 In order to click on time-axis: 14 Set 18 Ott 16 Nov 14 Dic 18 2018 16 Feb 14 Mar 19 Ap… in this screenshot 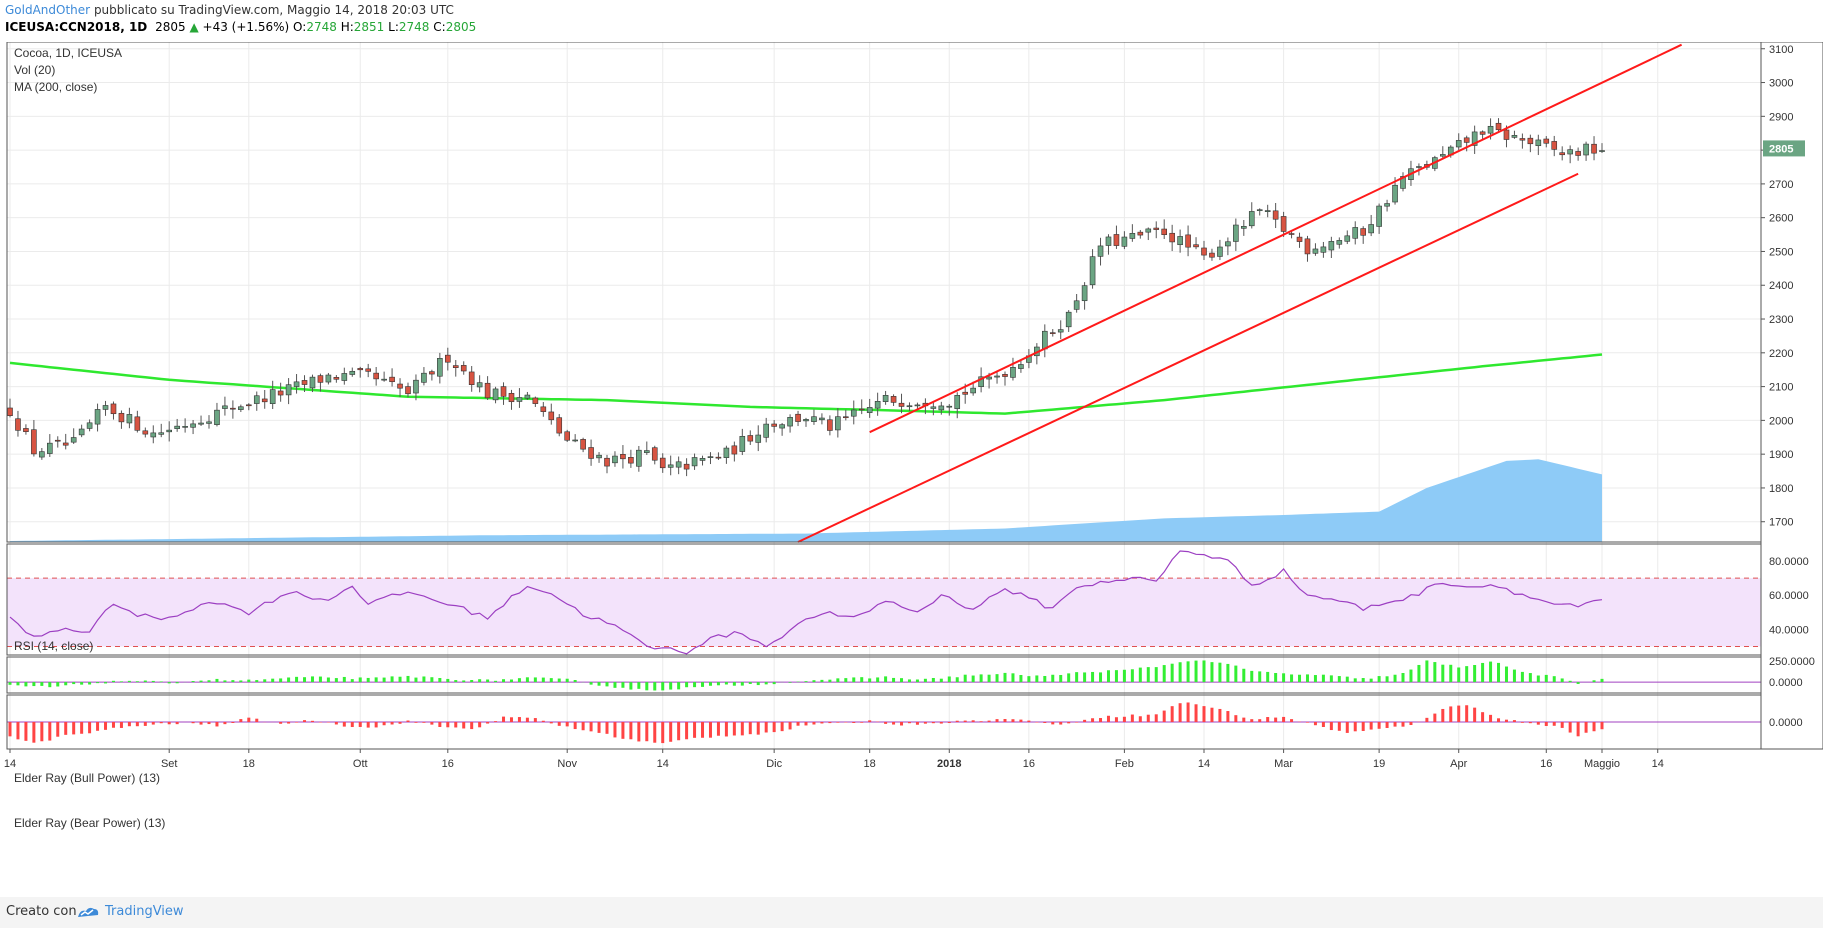, I will do `click(913, 759)`.